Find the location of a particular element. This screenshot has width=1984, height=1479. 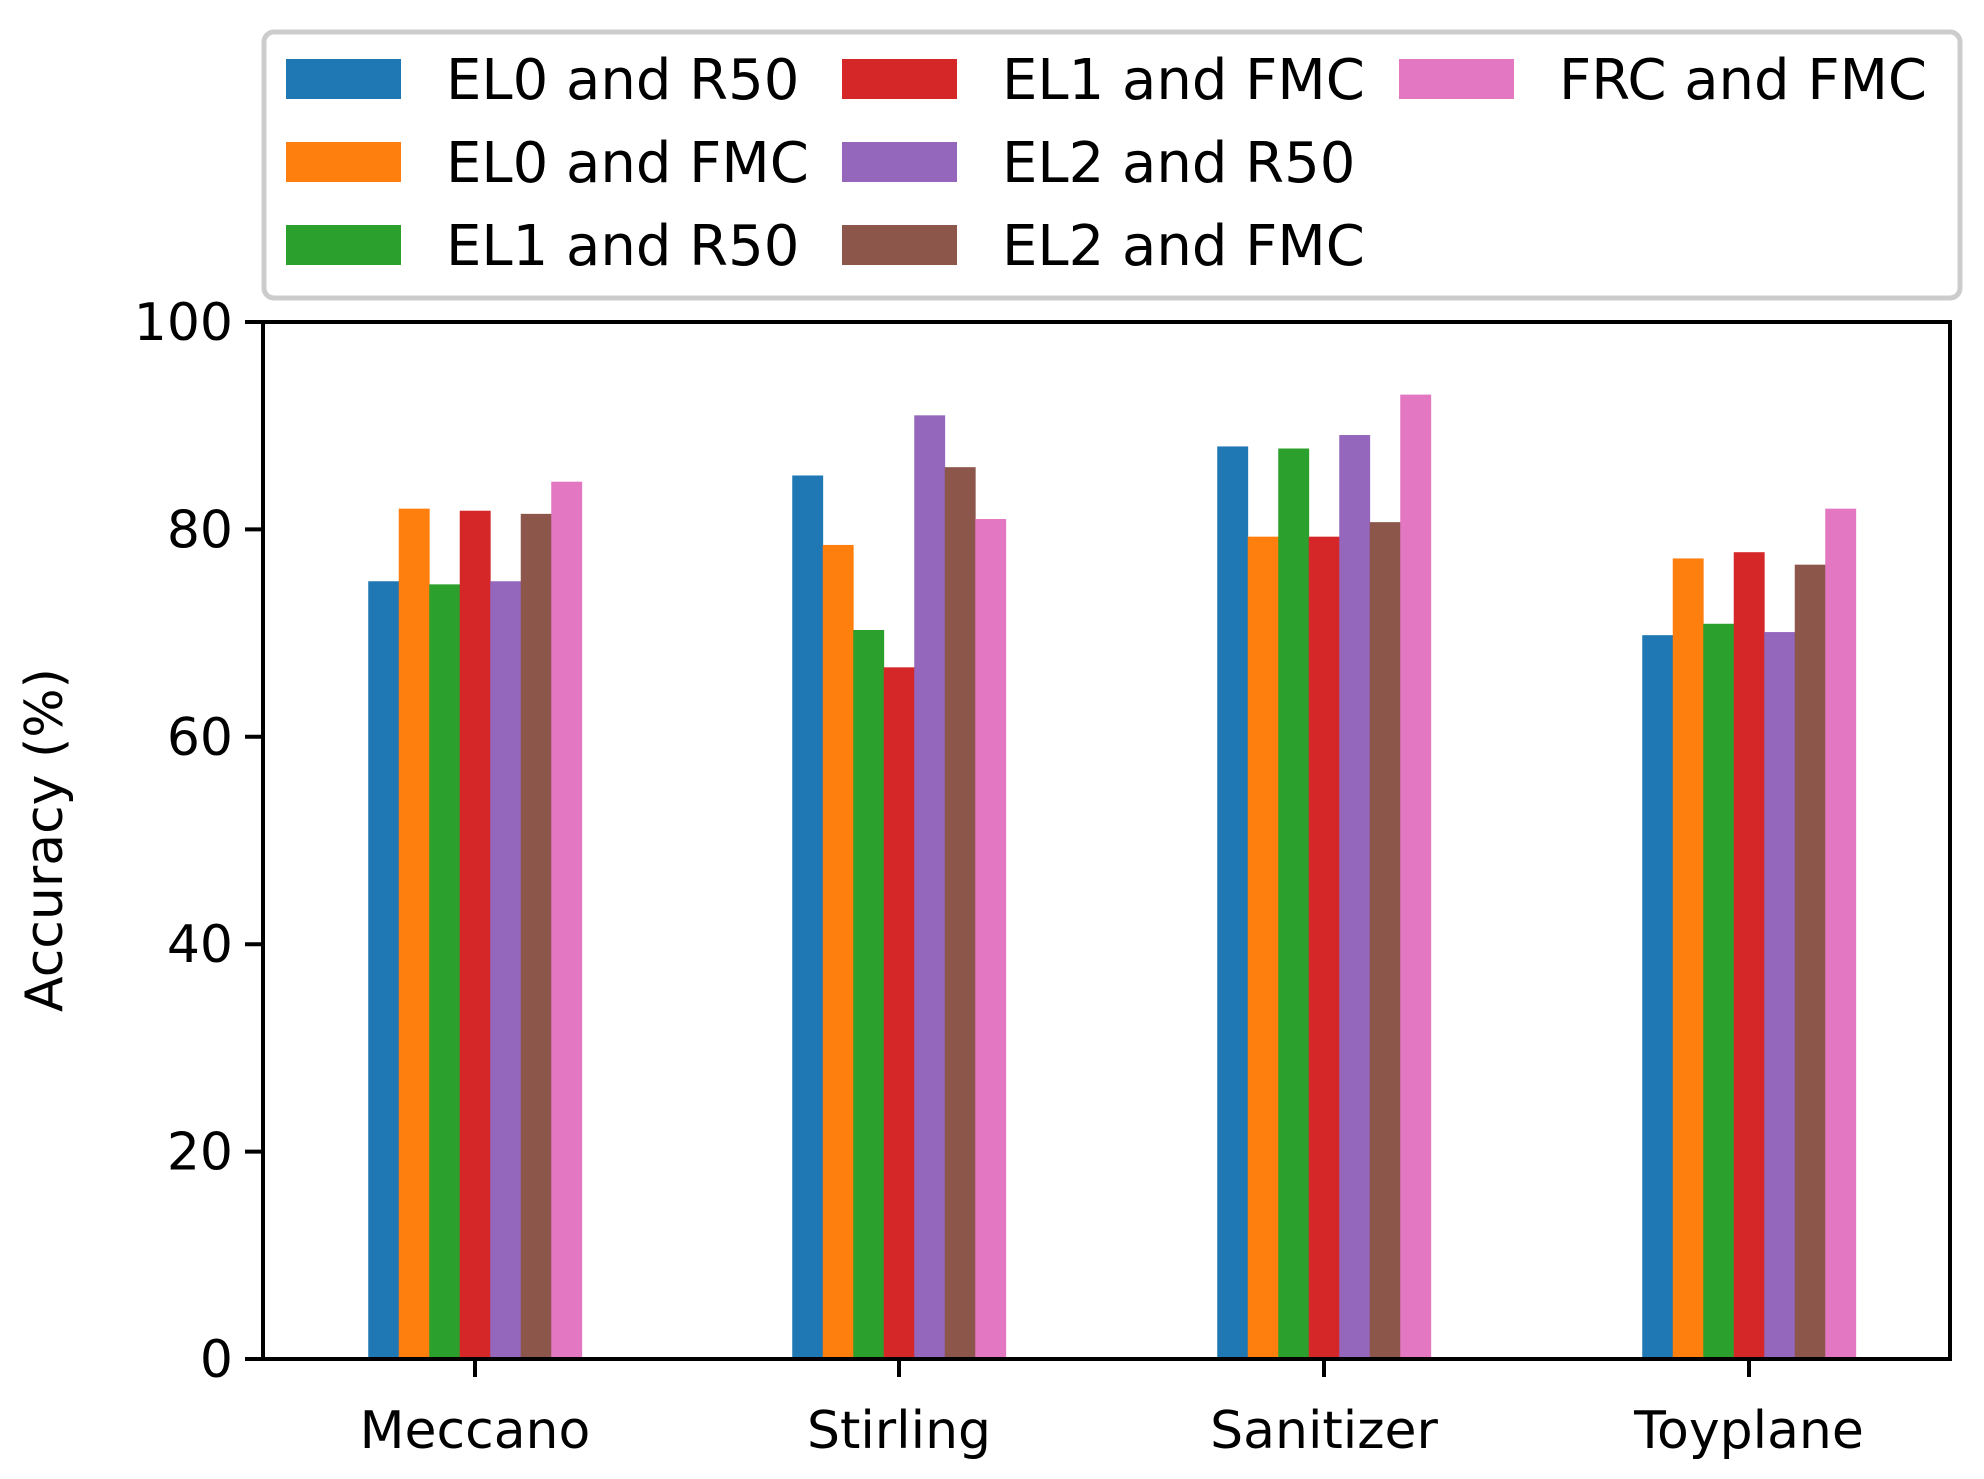

legend-label-el0-and-r50: EL0 and R50 is located at coordinates (622, 80).